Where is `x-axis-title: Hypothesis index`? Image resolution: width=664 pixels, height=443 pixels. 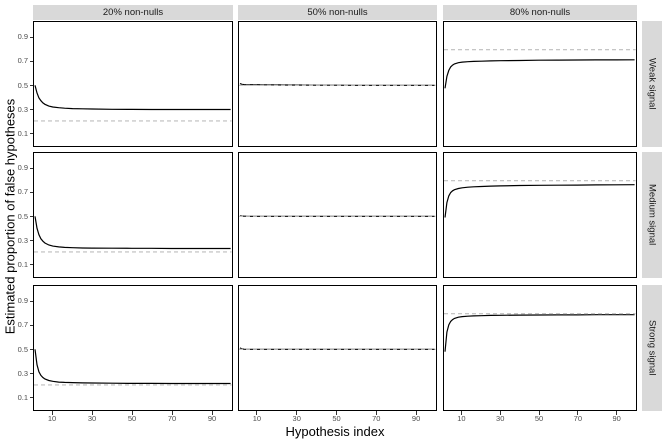
x-axis-title: Hypothesis index is located at coordinates (335, 431).